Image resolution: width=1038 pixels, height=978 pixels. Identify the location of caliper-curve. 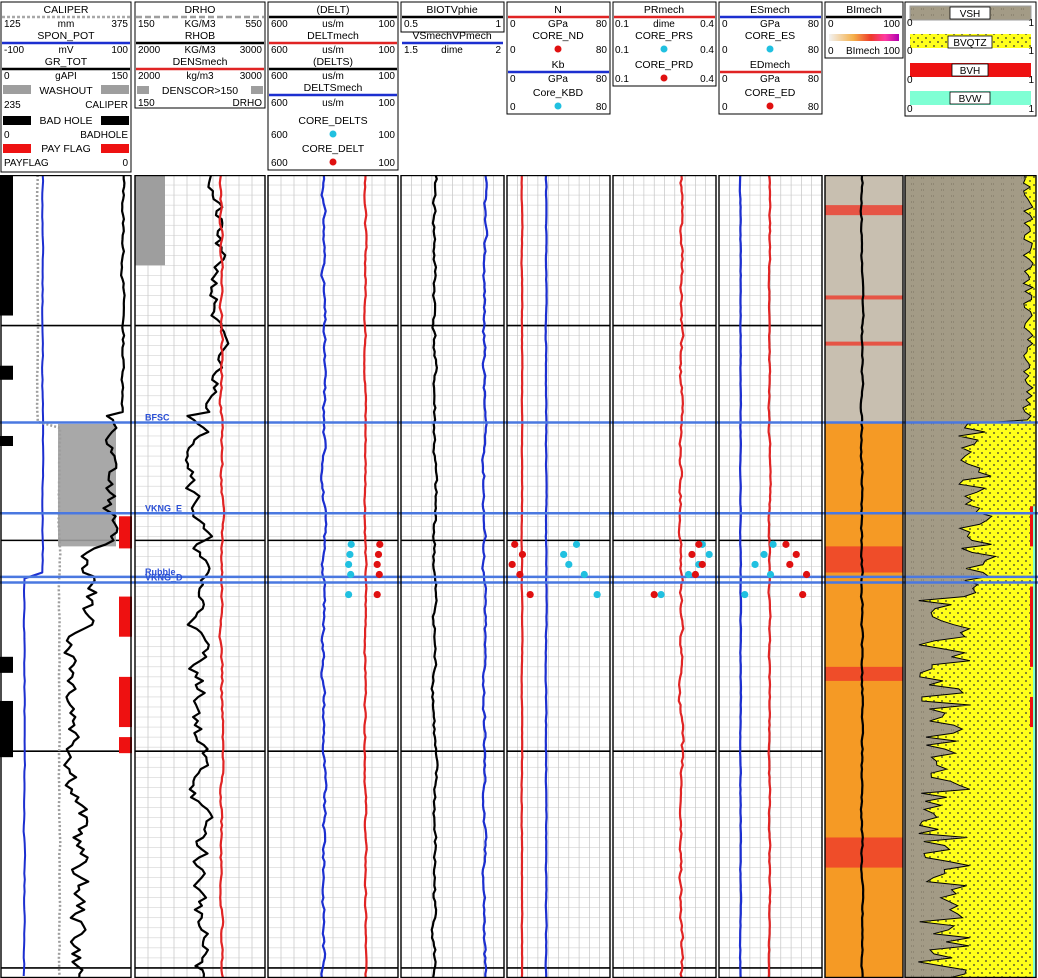
(48, 576).